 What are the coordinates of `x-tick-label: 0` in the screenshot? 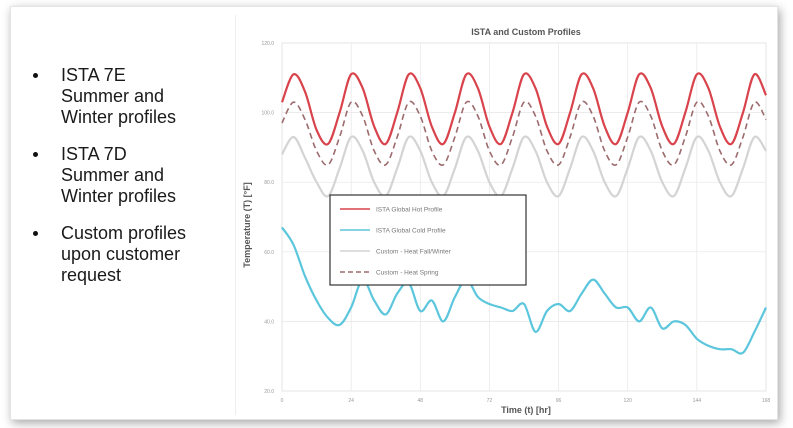 It's located at (282, 401).